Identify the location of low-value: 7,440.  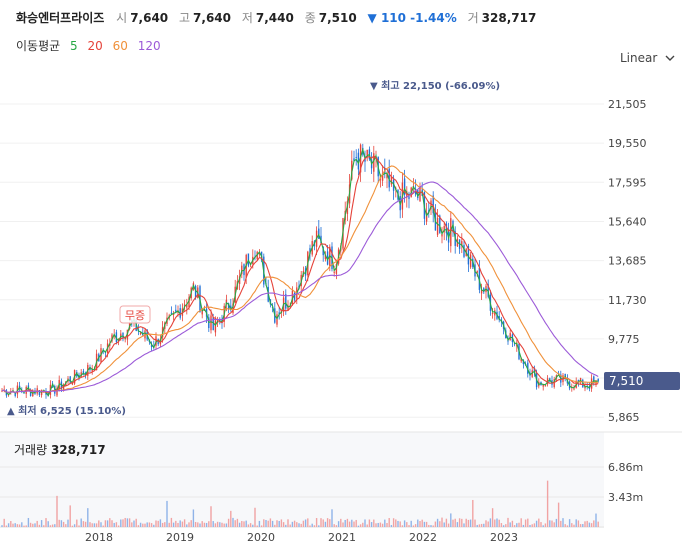
(274, 18).